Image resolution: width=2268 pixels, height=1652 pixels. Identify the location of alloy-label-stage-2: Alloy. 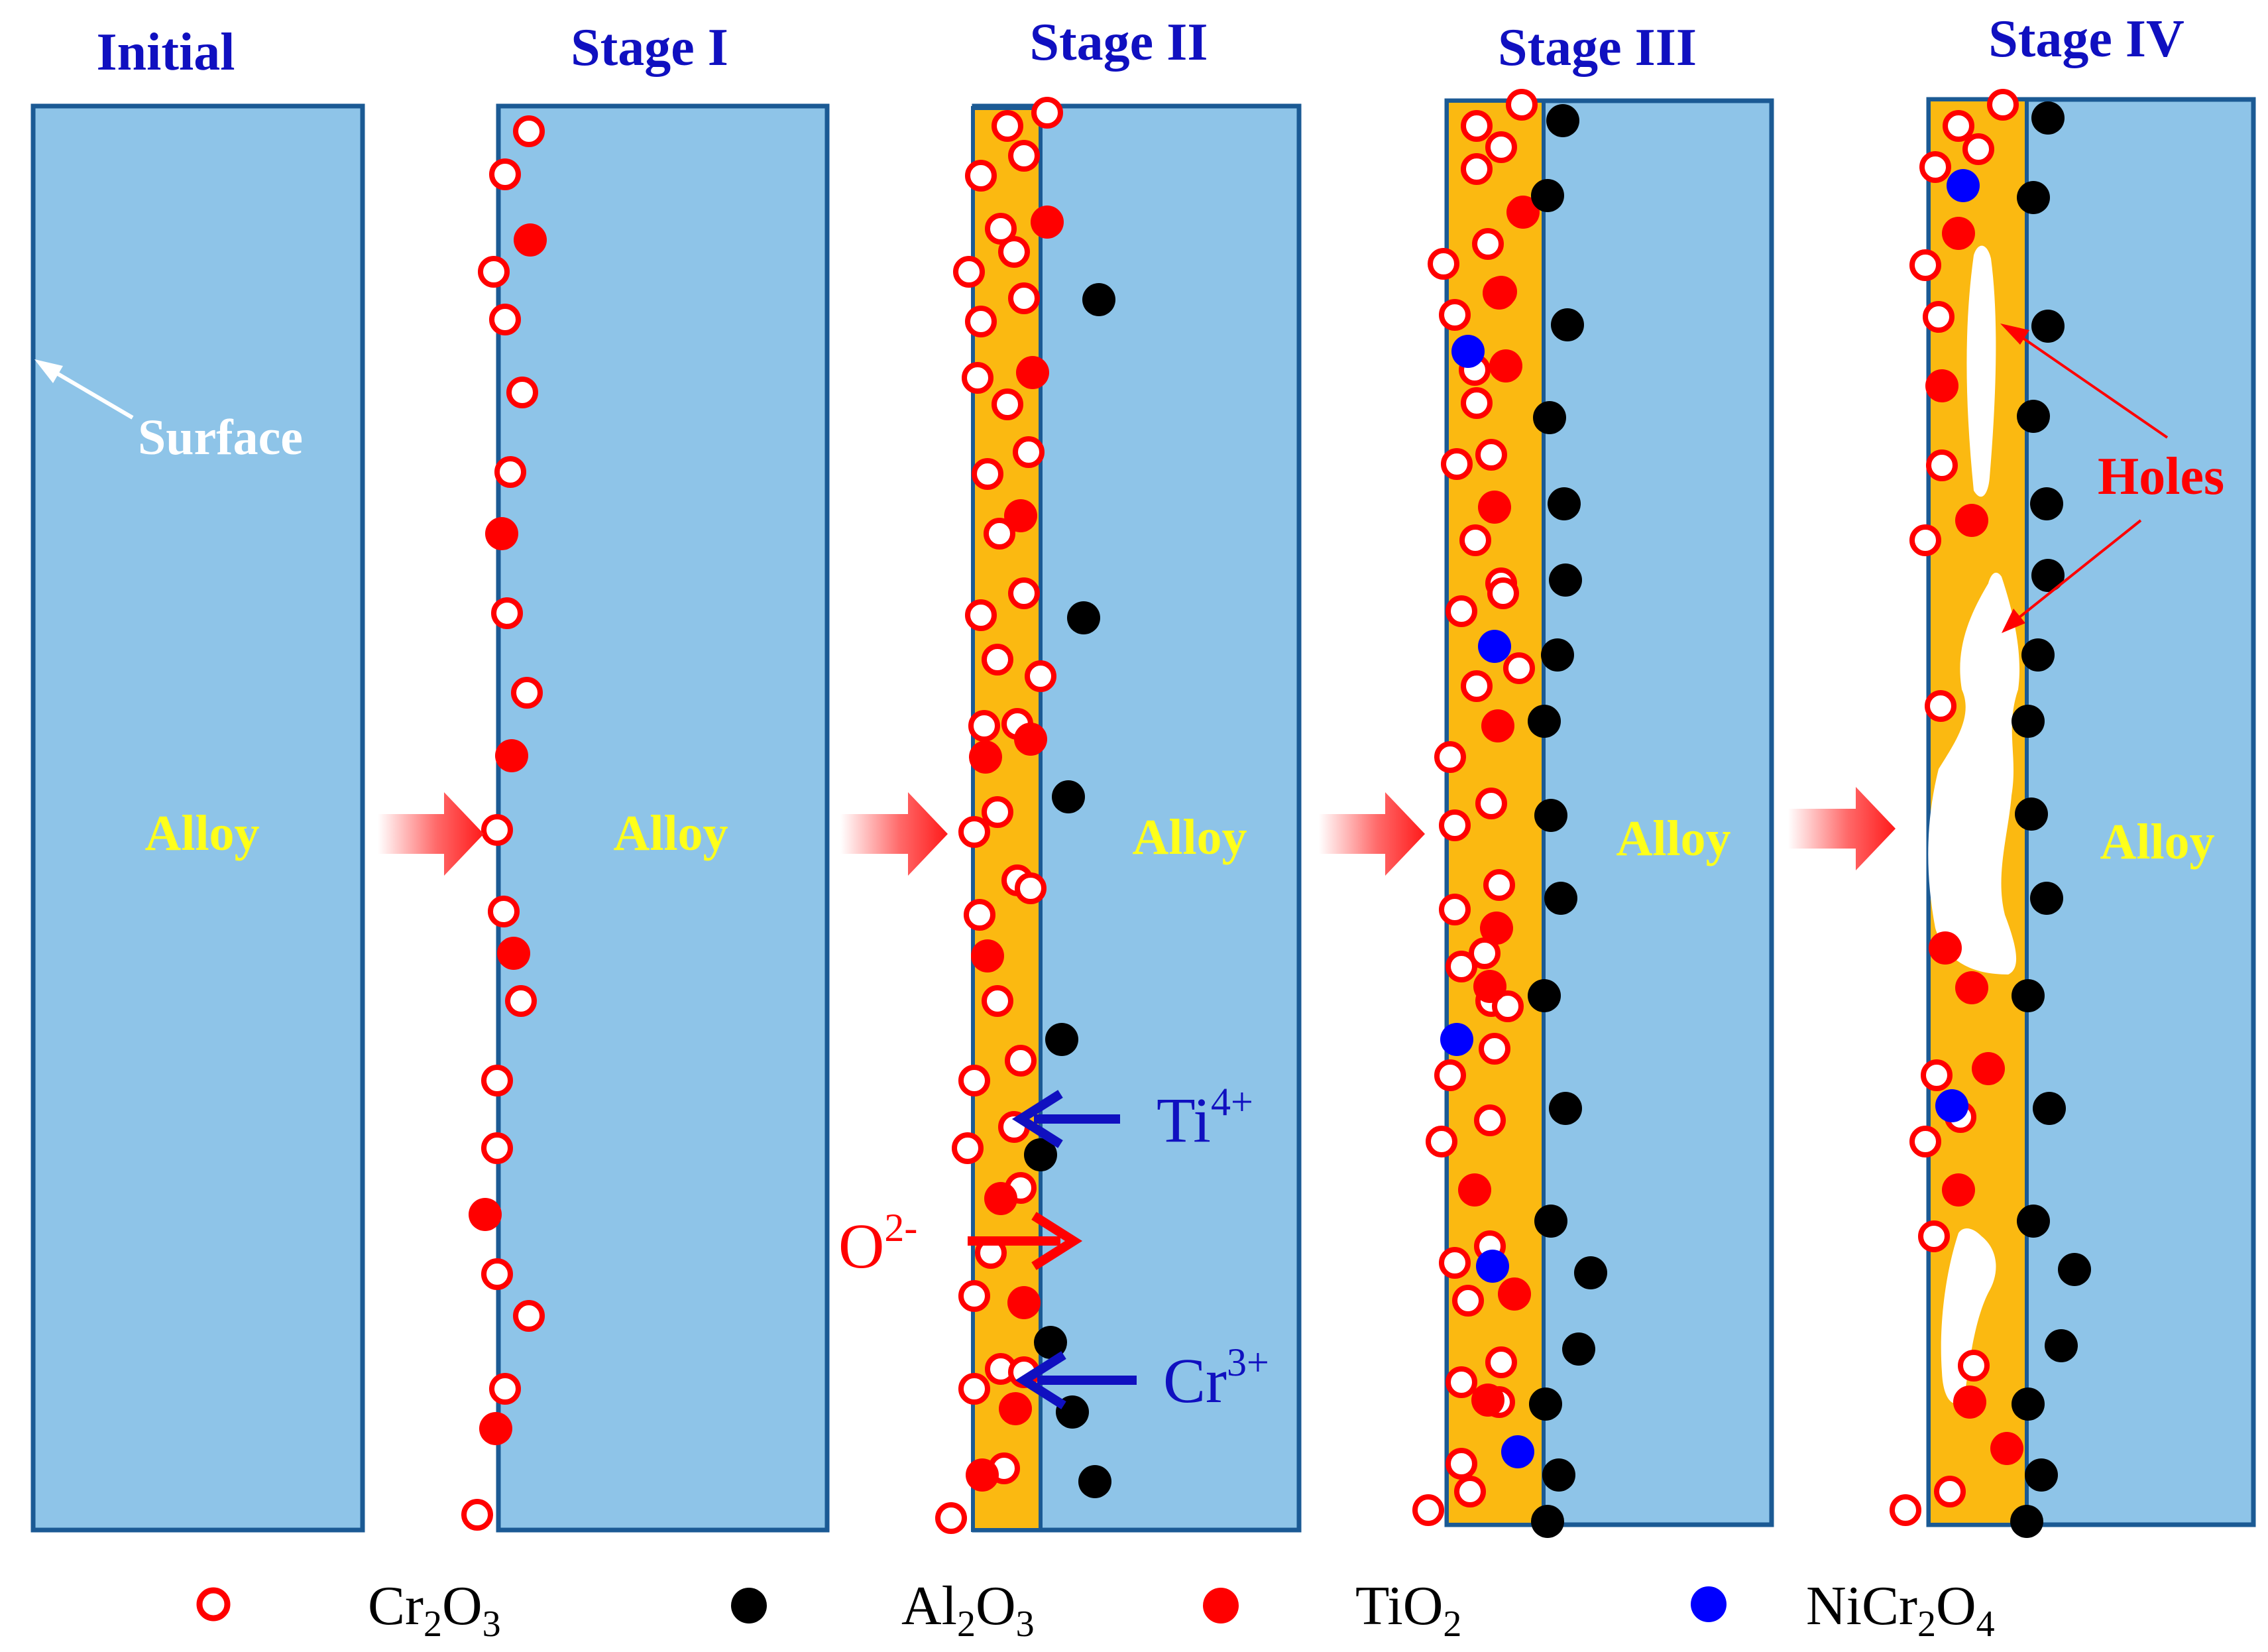
(1189, 837).